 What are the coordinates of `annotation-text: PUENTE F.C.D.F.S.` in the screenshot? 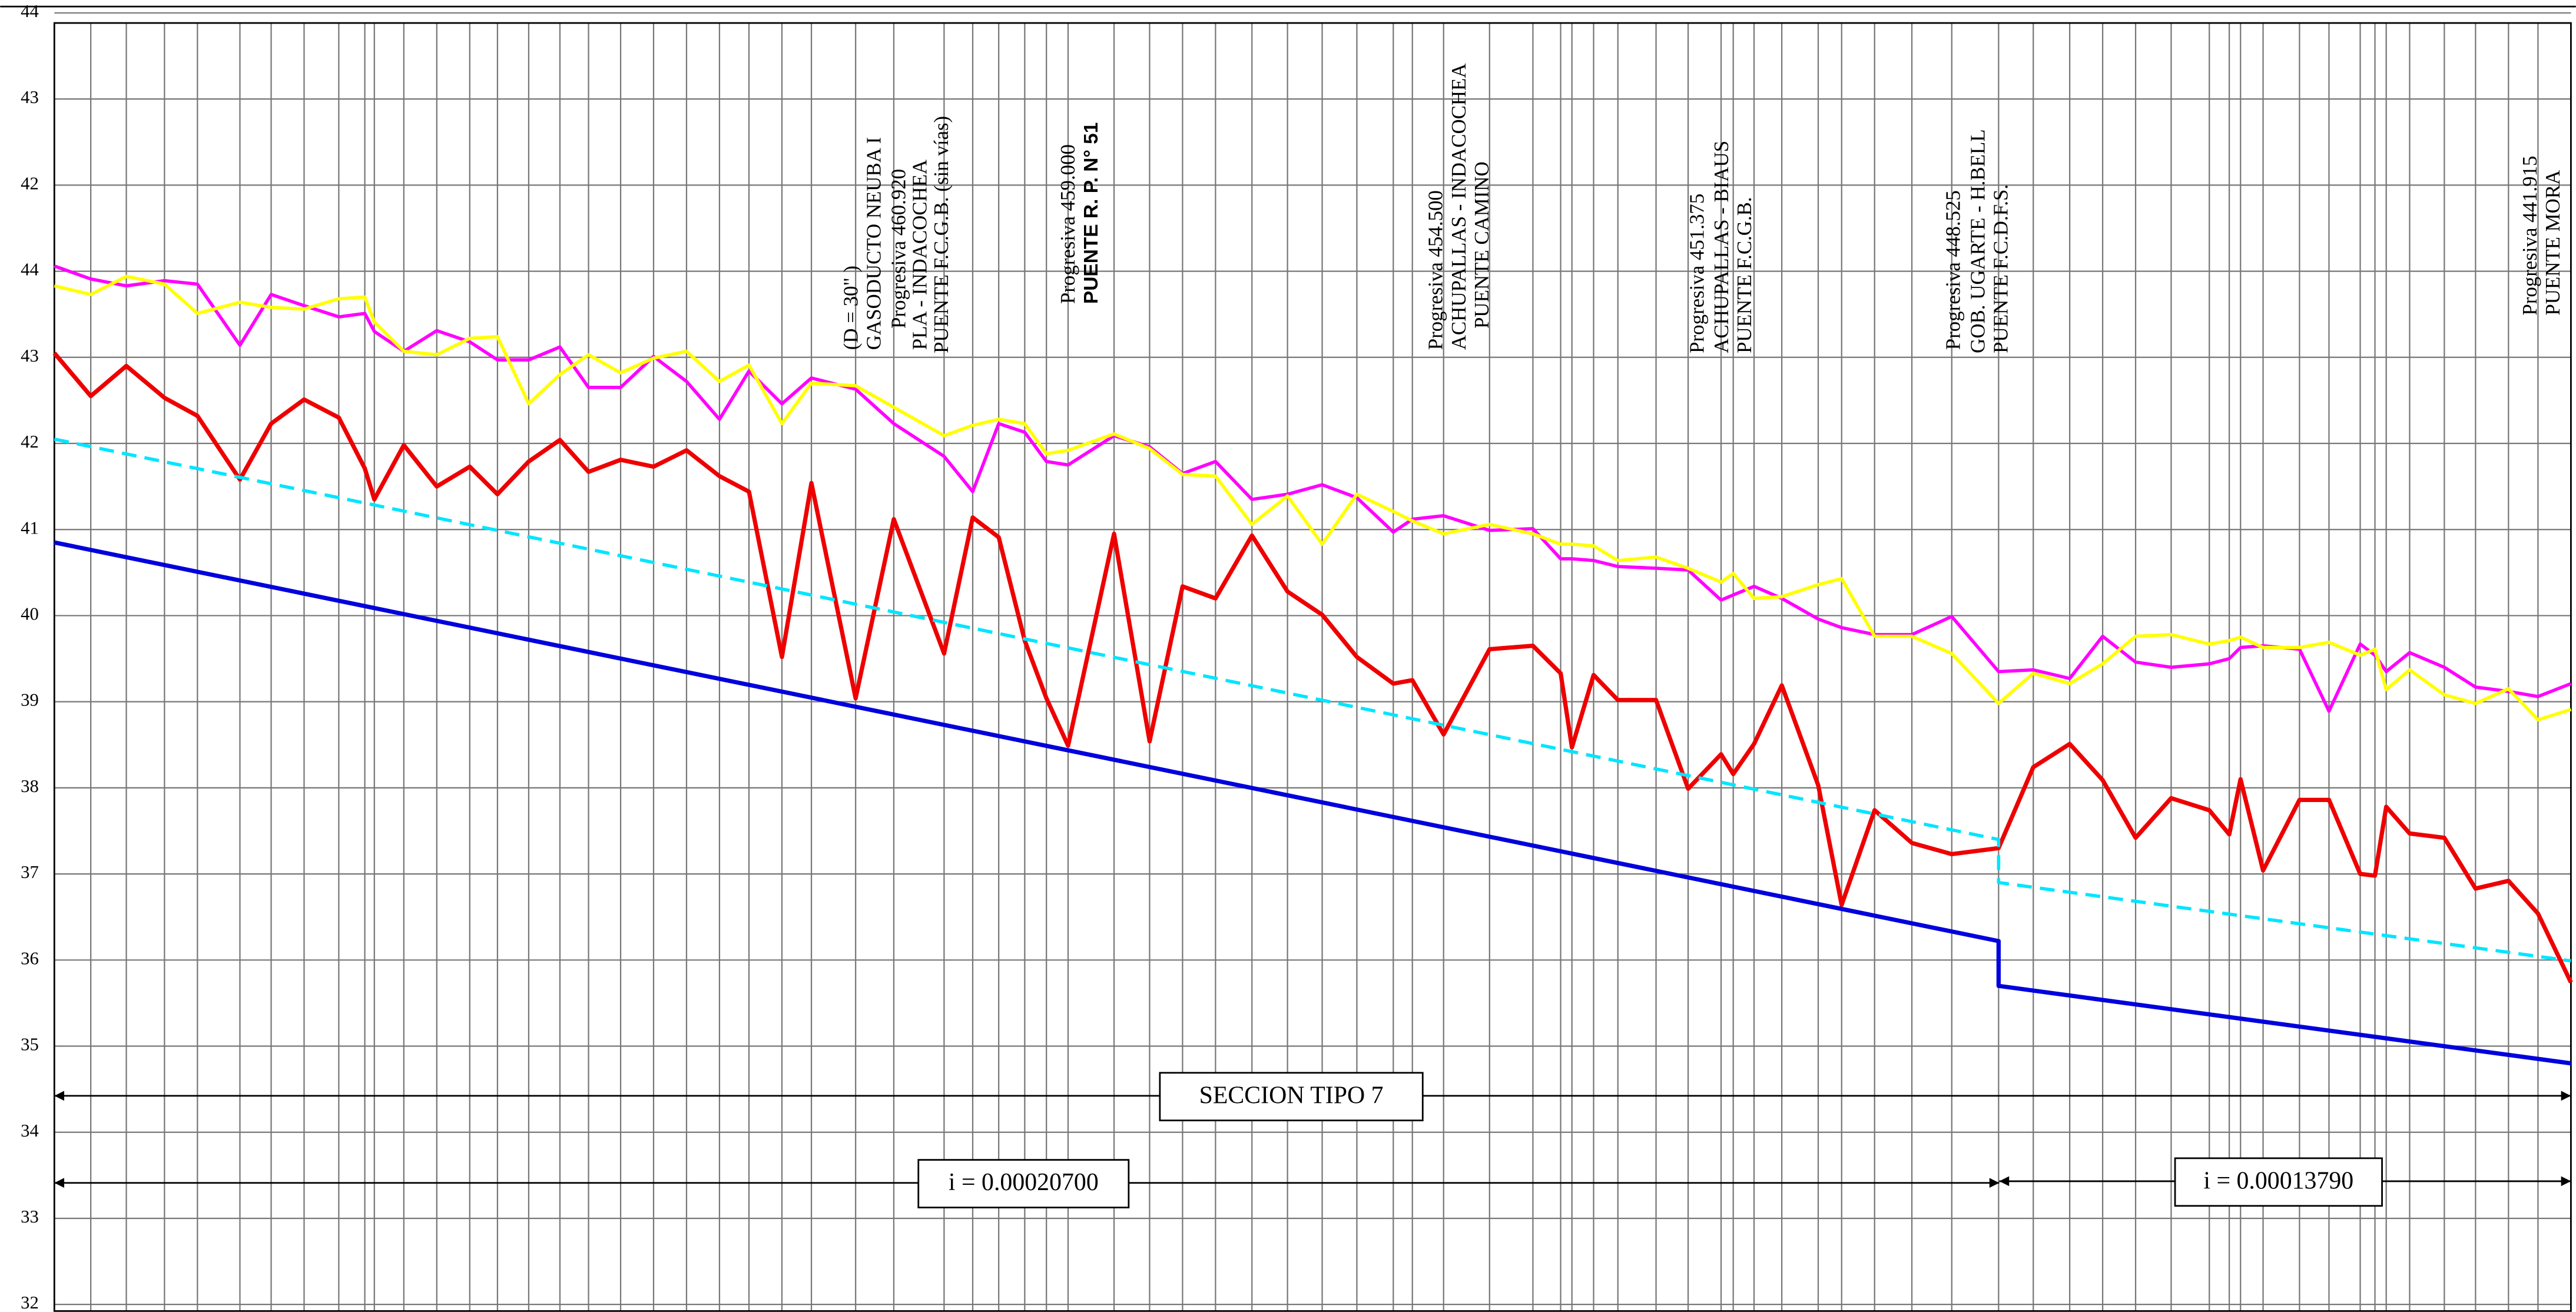 It's located at (2000, 268).